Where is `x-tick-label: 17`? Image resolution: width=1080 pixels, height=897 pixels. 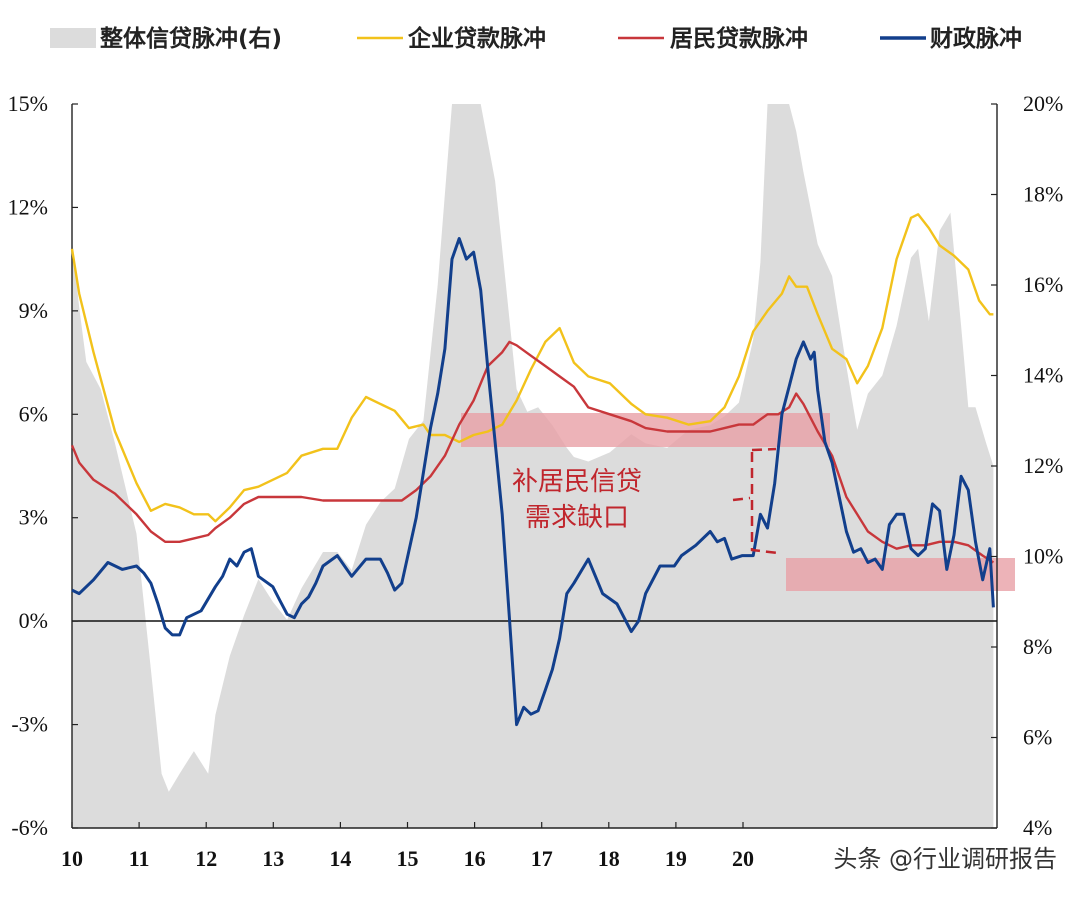 x-tick-label: 17 is located at coordinates (542, 858).